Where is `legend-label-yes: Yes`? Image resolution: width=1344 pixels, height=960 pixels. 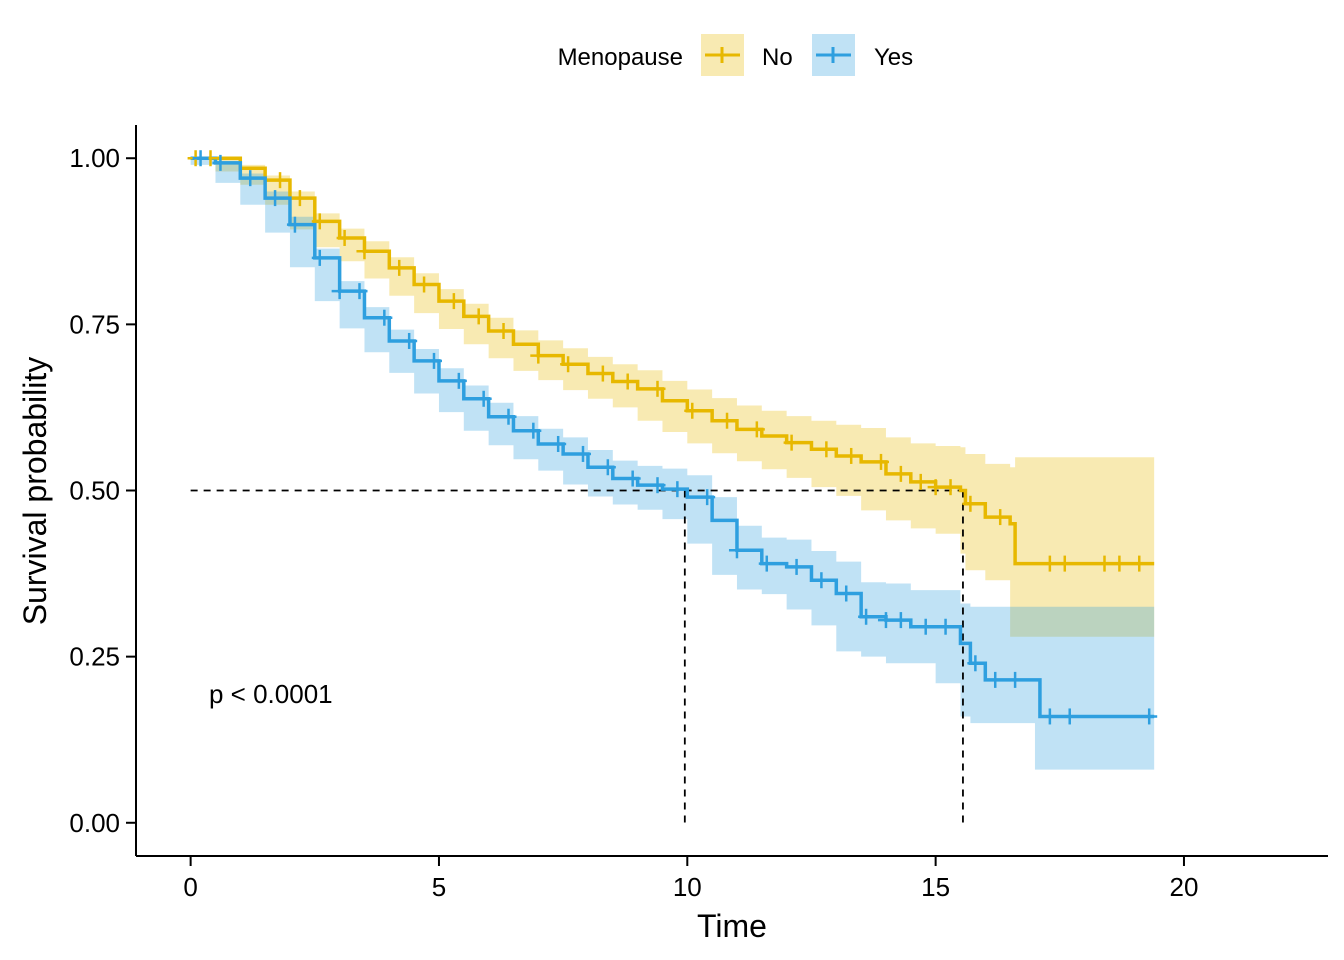
legend-label-yes: Yes is located at coordinates (893, 57).